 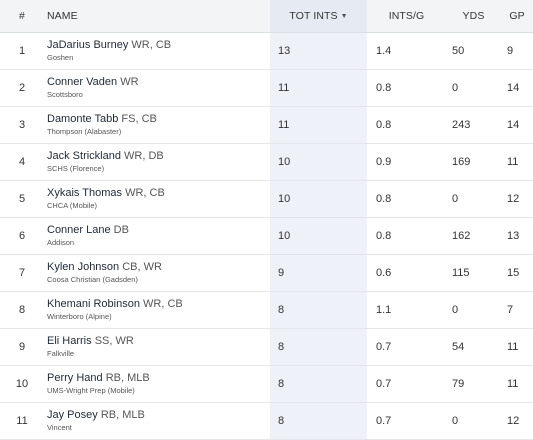 I want to click on ints-per-game-cell: 1.1, so click(x=406, y=310).